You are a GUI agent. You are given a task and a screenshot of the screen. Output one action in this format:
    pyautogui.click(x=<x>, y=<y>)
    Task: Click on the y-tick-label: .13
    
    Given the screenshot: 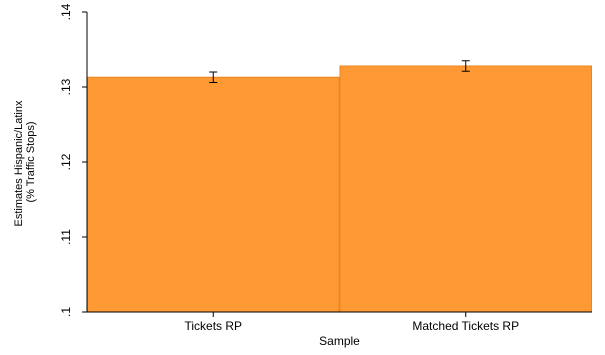 What is the action you would take?
    pyautogui.click(x=66, y=86)
    